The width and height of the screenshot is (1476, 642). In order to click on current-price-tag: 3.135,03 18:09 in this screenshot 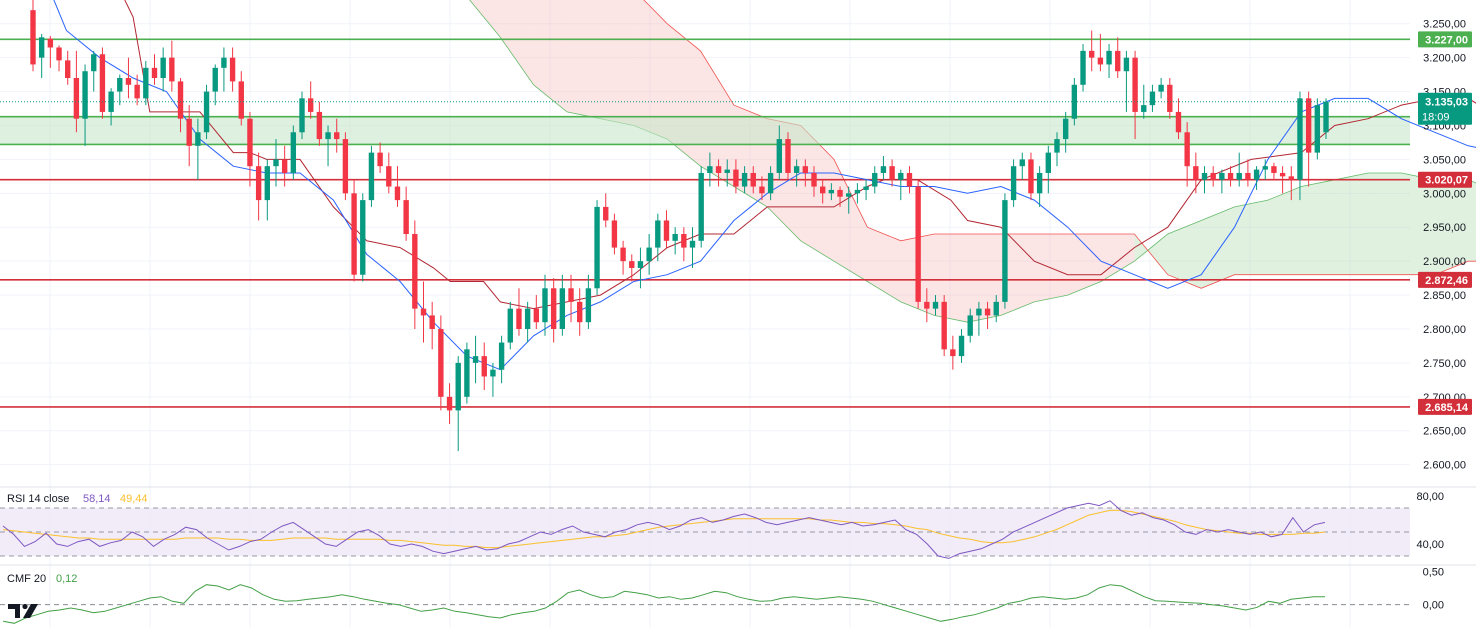, I will do `click(1445, 108)`.